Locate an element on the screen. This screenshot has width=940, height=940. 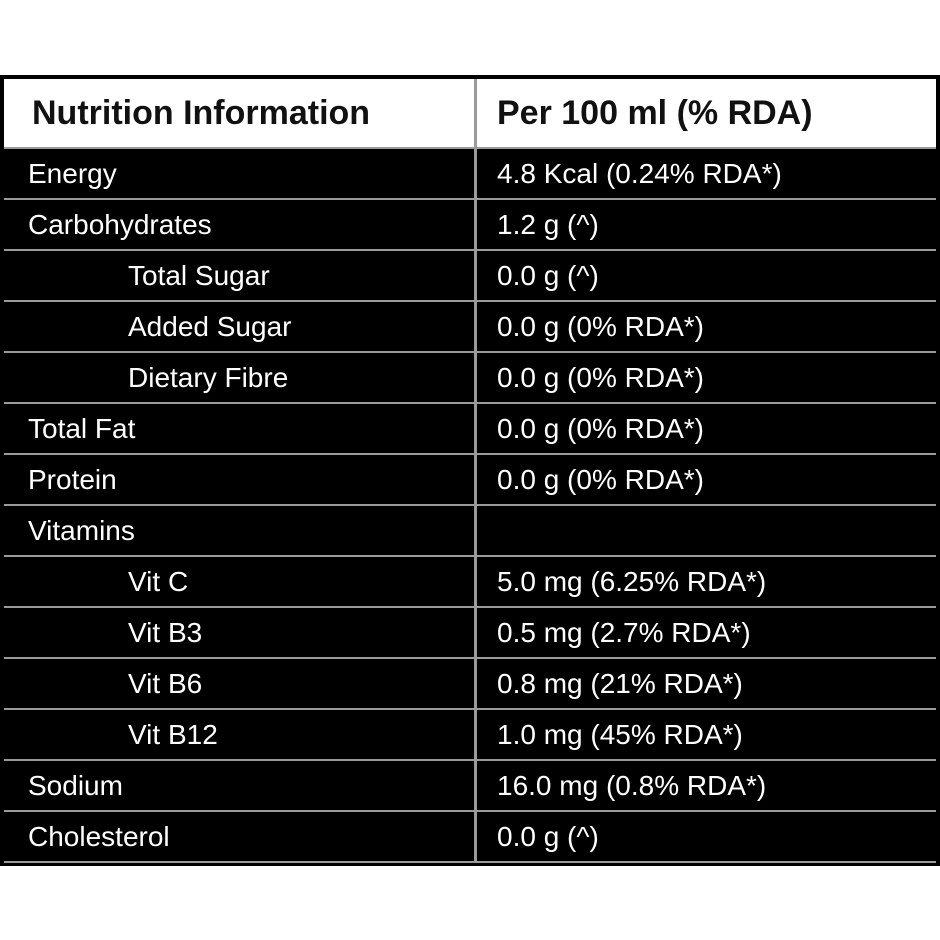
nutrient-label: Total Sugar is located at coordinates (239, 275).